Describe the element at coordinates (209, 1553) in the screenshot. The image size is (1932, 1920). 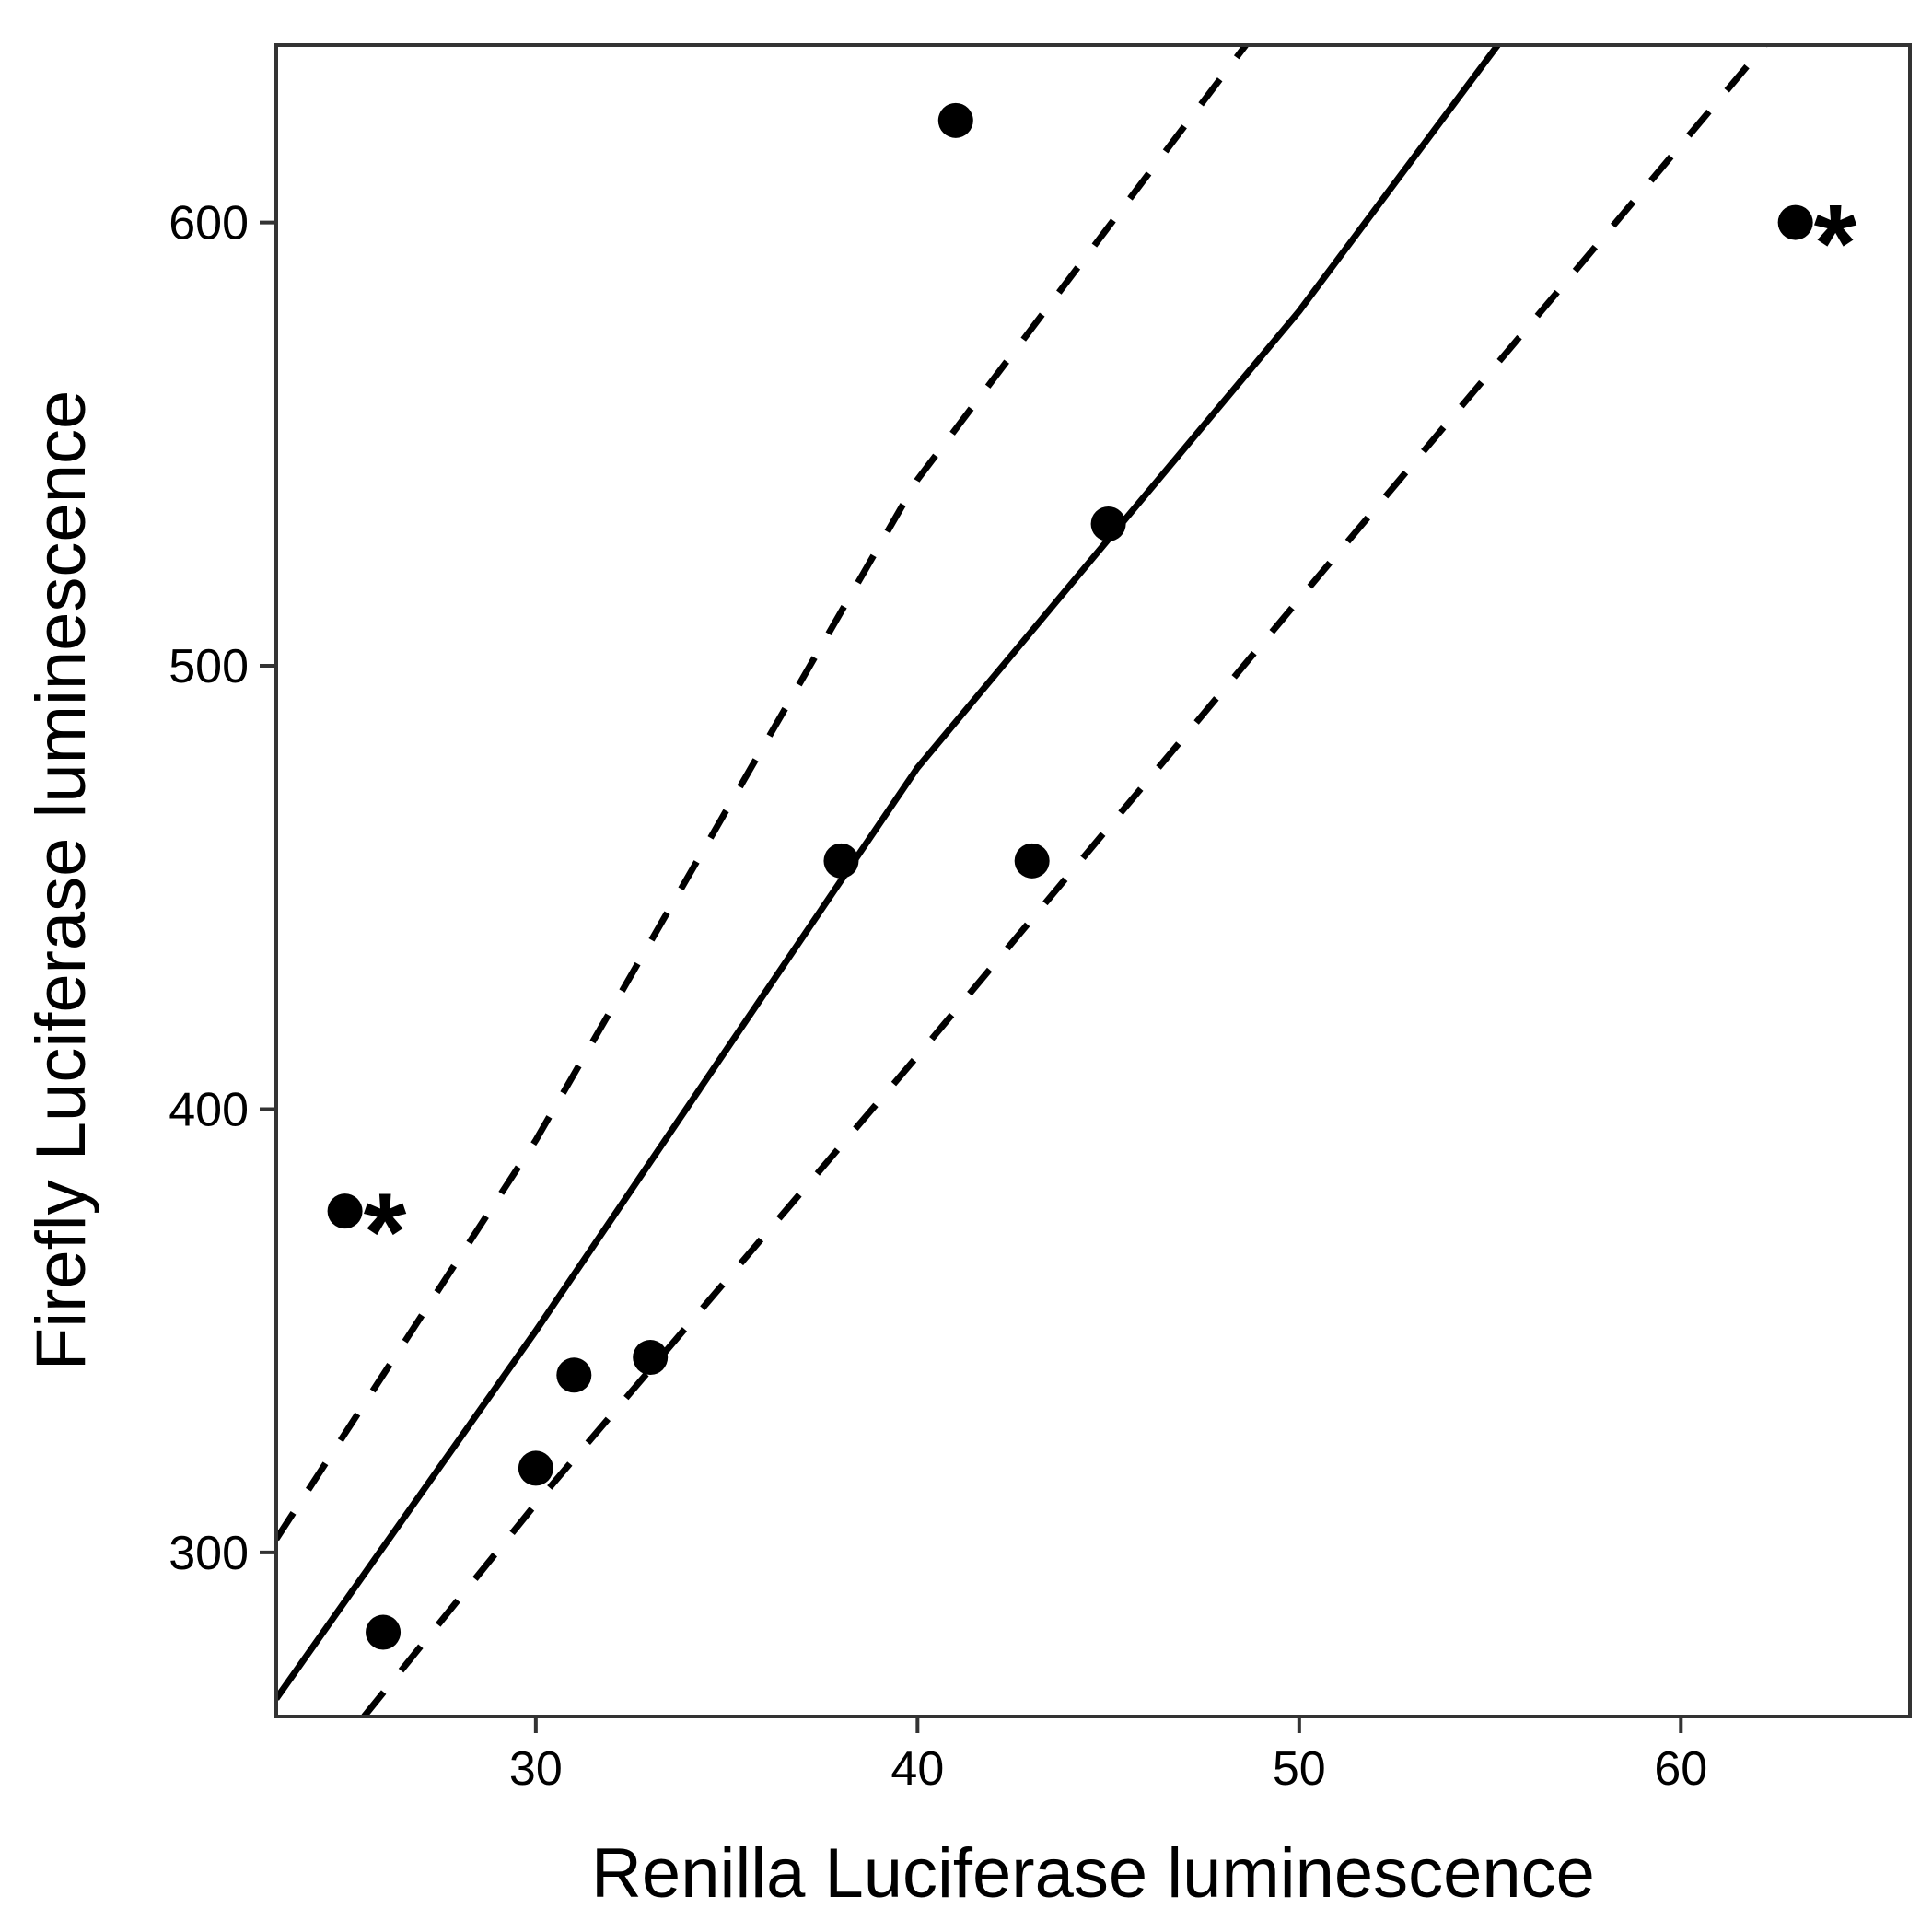
I see `y-tick-label: 300` at that location.